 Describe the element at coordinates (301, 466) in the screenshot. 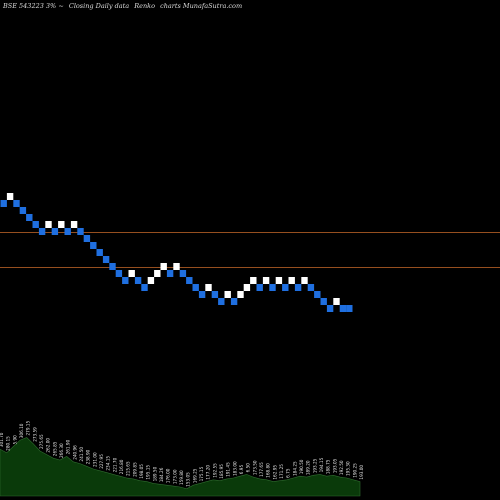

I see `volume-label: 190.50` at that location.